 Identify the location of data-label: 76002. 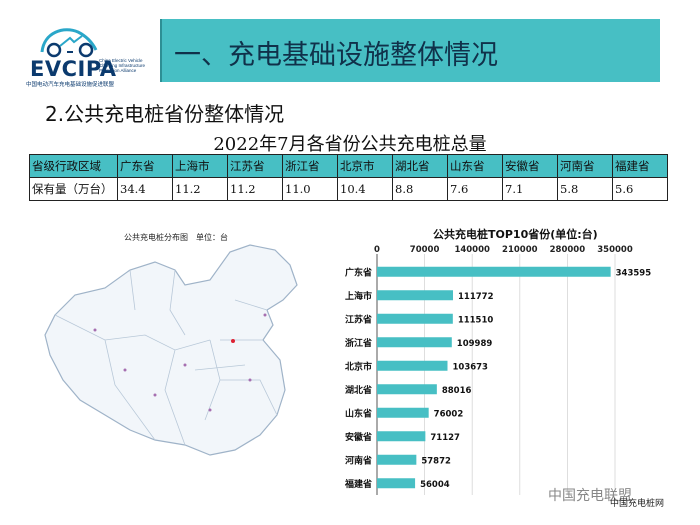
(449, 414).